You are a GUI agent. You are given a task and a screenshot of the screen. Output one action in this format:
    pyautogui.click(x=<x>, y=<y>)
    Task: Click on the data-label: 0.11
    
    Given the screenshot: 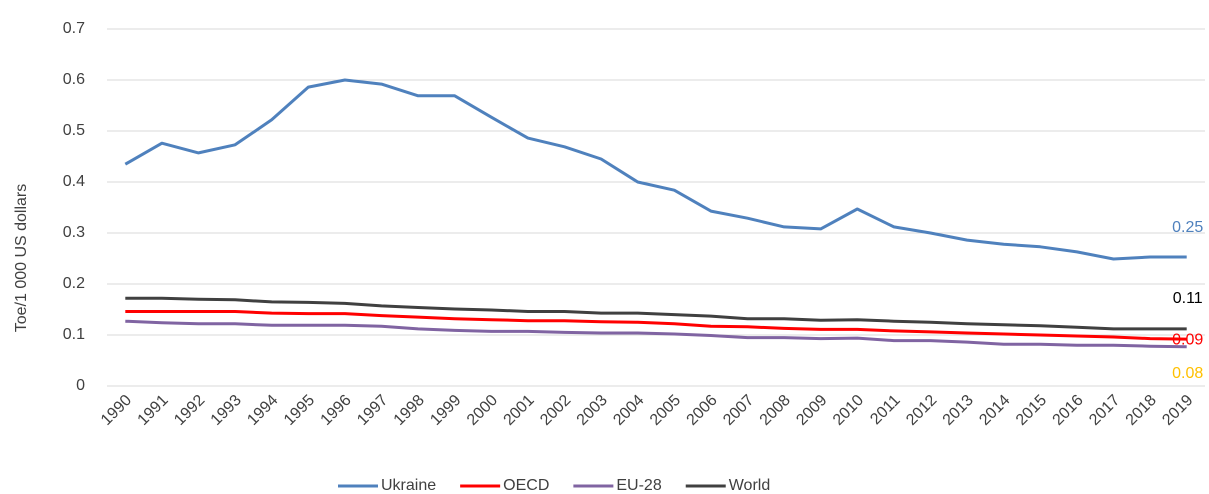 What is the action you would take?
    pyautogui.click(x=1188, y=298)
    